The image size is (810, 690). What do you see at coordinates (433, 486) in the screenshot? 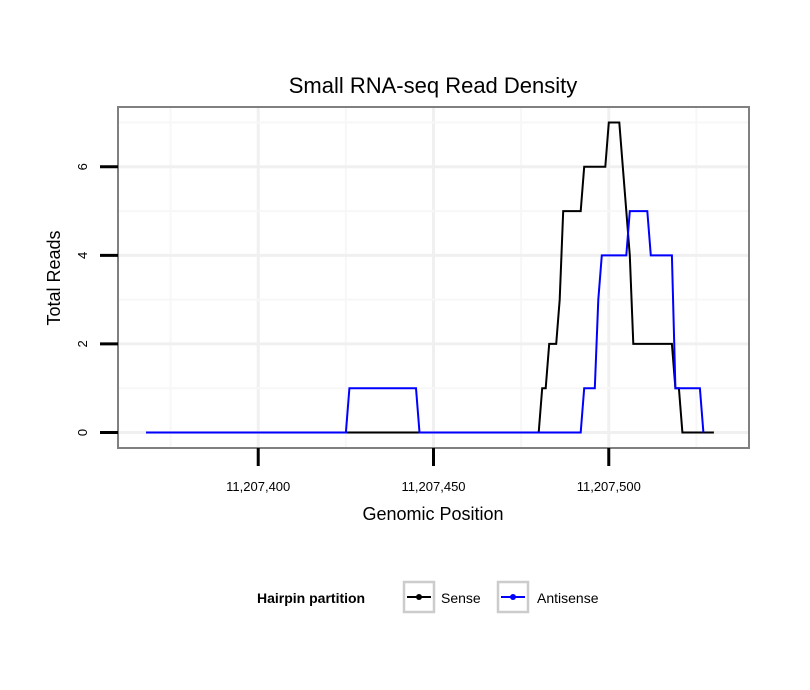
I see `x-tick-label: 11,207,450` at bounding box center [433, 486].